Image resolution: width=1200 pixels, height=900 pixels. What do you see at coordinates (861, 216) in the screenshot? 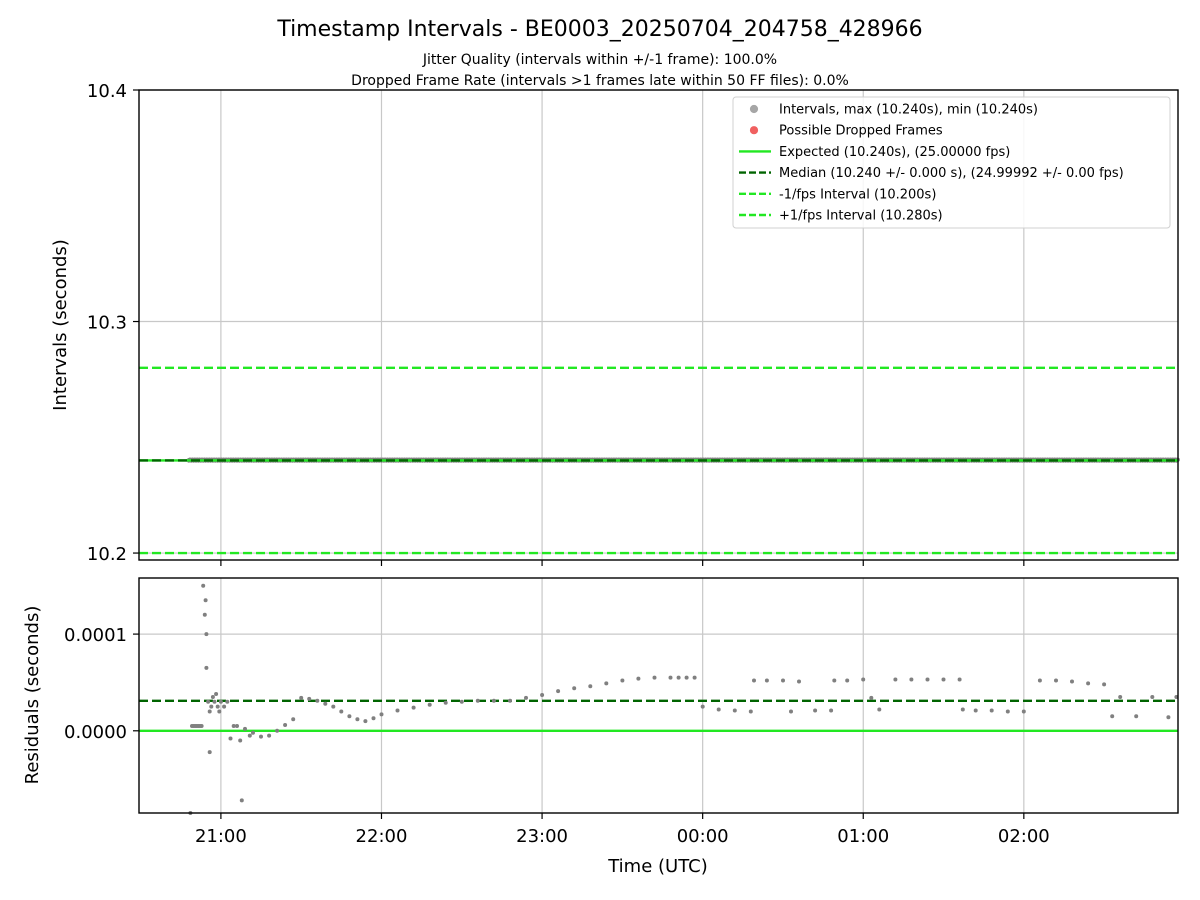
I see `legend-label: +1/fps Interval (10.280s)` at bounding box center [861, 216].